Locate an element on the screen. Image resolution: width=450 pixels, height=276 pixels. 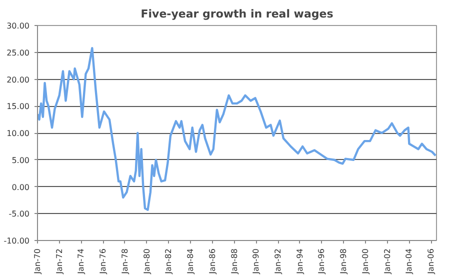
x-tick-label: Jan-00 is located at coordinates (365, 261).